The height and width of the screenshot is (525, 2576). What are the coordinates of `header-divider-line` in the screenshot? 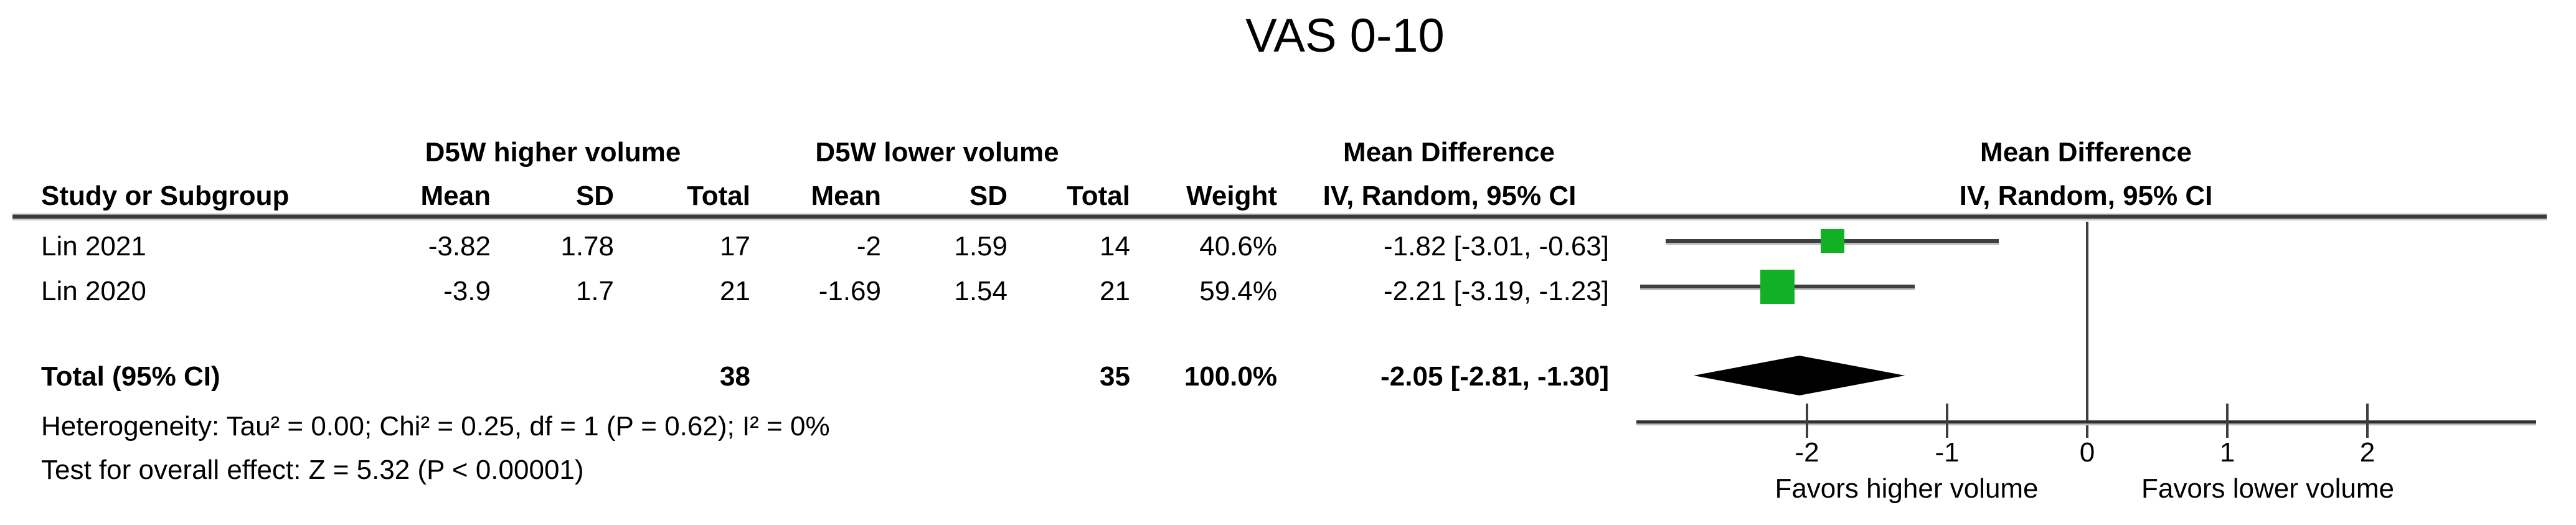 It's located at (1279, 216).